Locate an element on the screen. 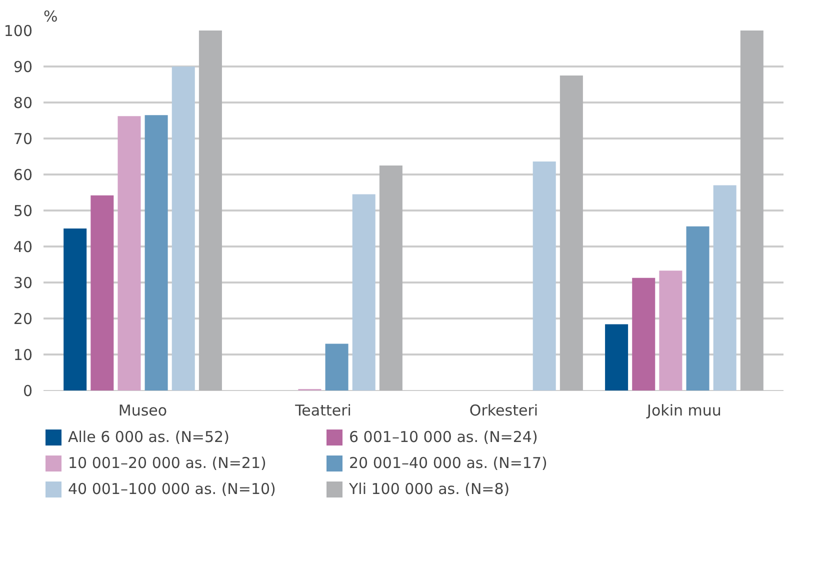 The width and height of the screenshot is (817, 586). legend-label: 10 001–20 000 as. (N=21) is located at coordinates (168, 463).